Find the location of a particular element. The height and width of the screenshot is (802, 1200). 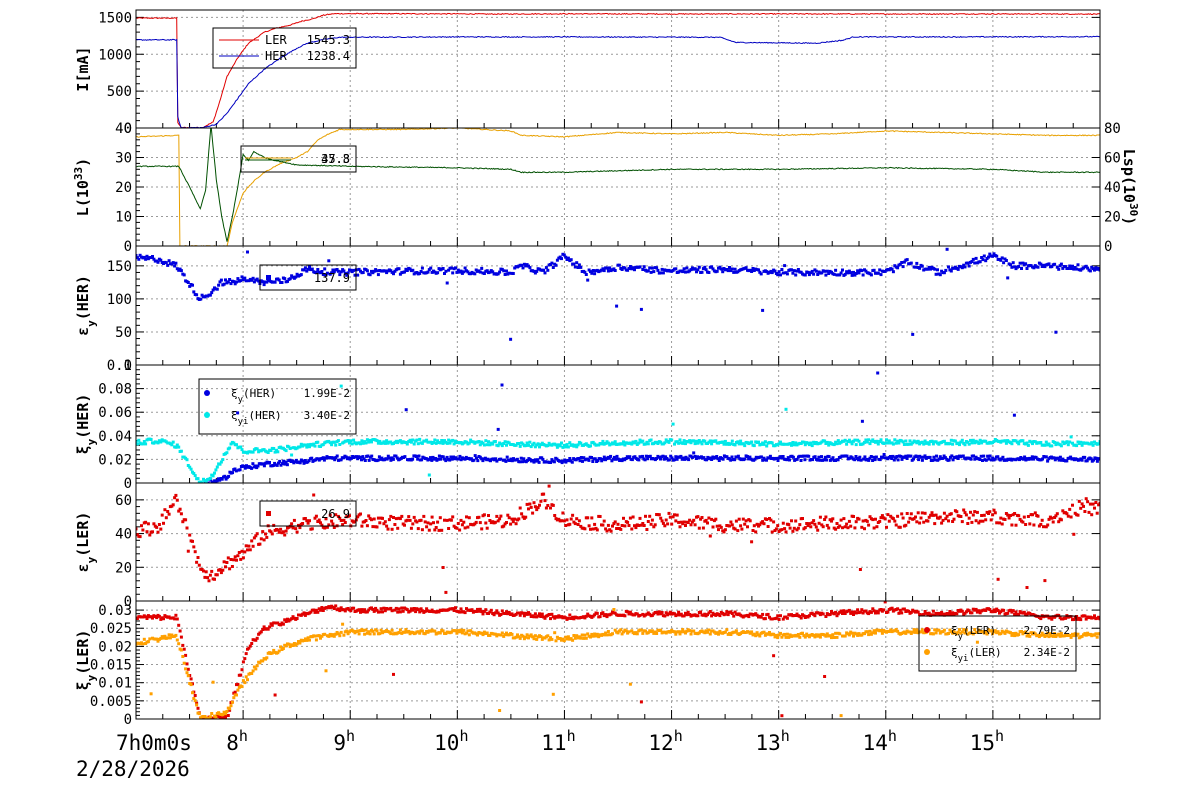

legend-box is located at coordinates (997, 643).